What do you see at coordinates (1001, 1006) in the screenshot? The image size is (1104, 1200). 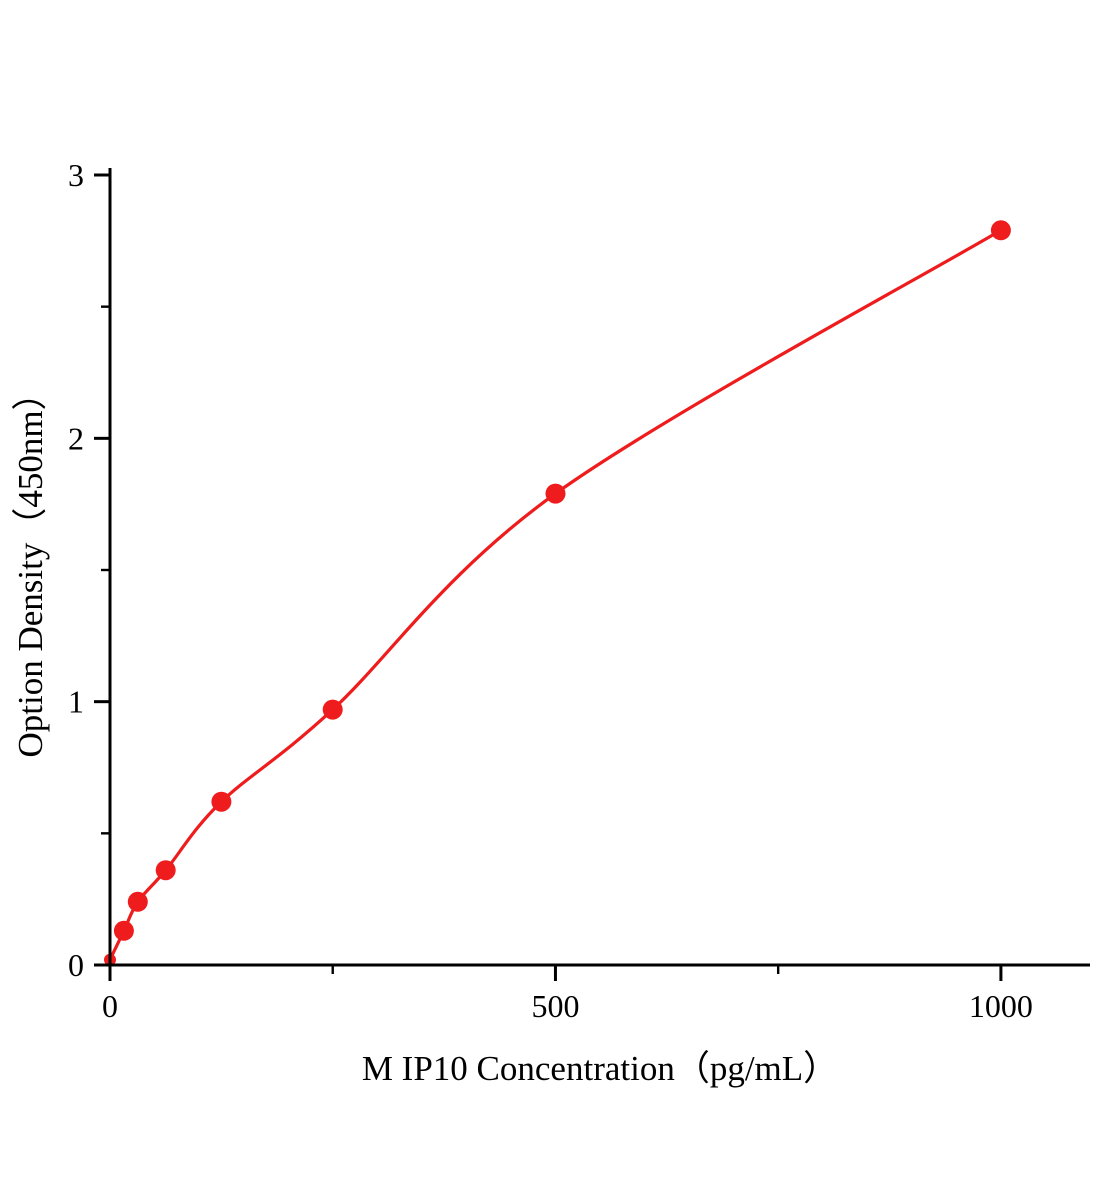 I see `x-tick-label: 1000` at bounding box center [1001, 1006].